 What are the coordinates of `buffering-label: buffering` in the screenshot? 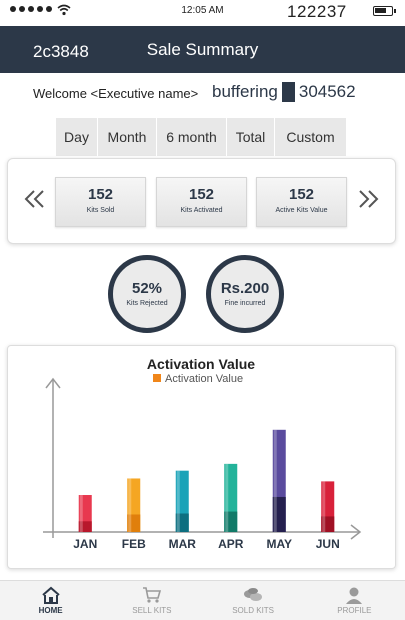 It's located at (245, 91).